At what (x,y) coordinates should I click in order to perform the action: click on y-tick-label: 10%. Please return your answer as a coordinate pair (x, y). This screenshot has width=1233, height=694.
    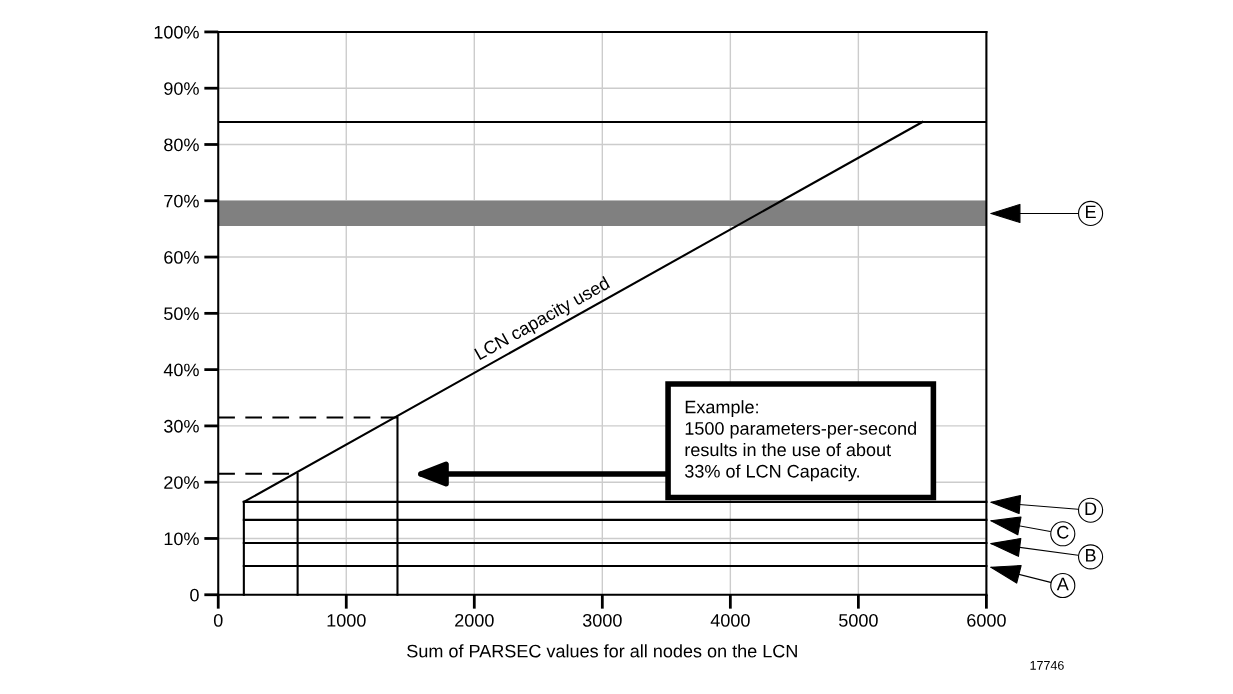
    Looking at the image, I should click on (181, 539).